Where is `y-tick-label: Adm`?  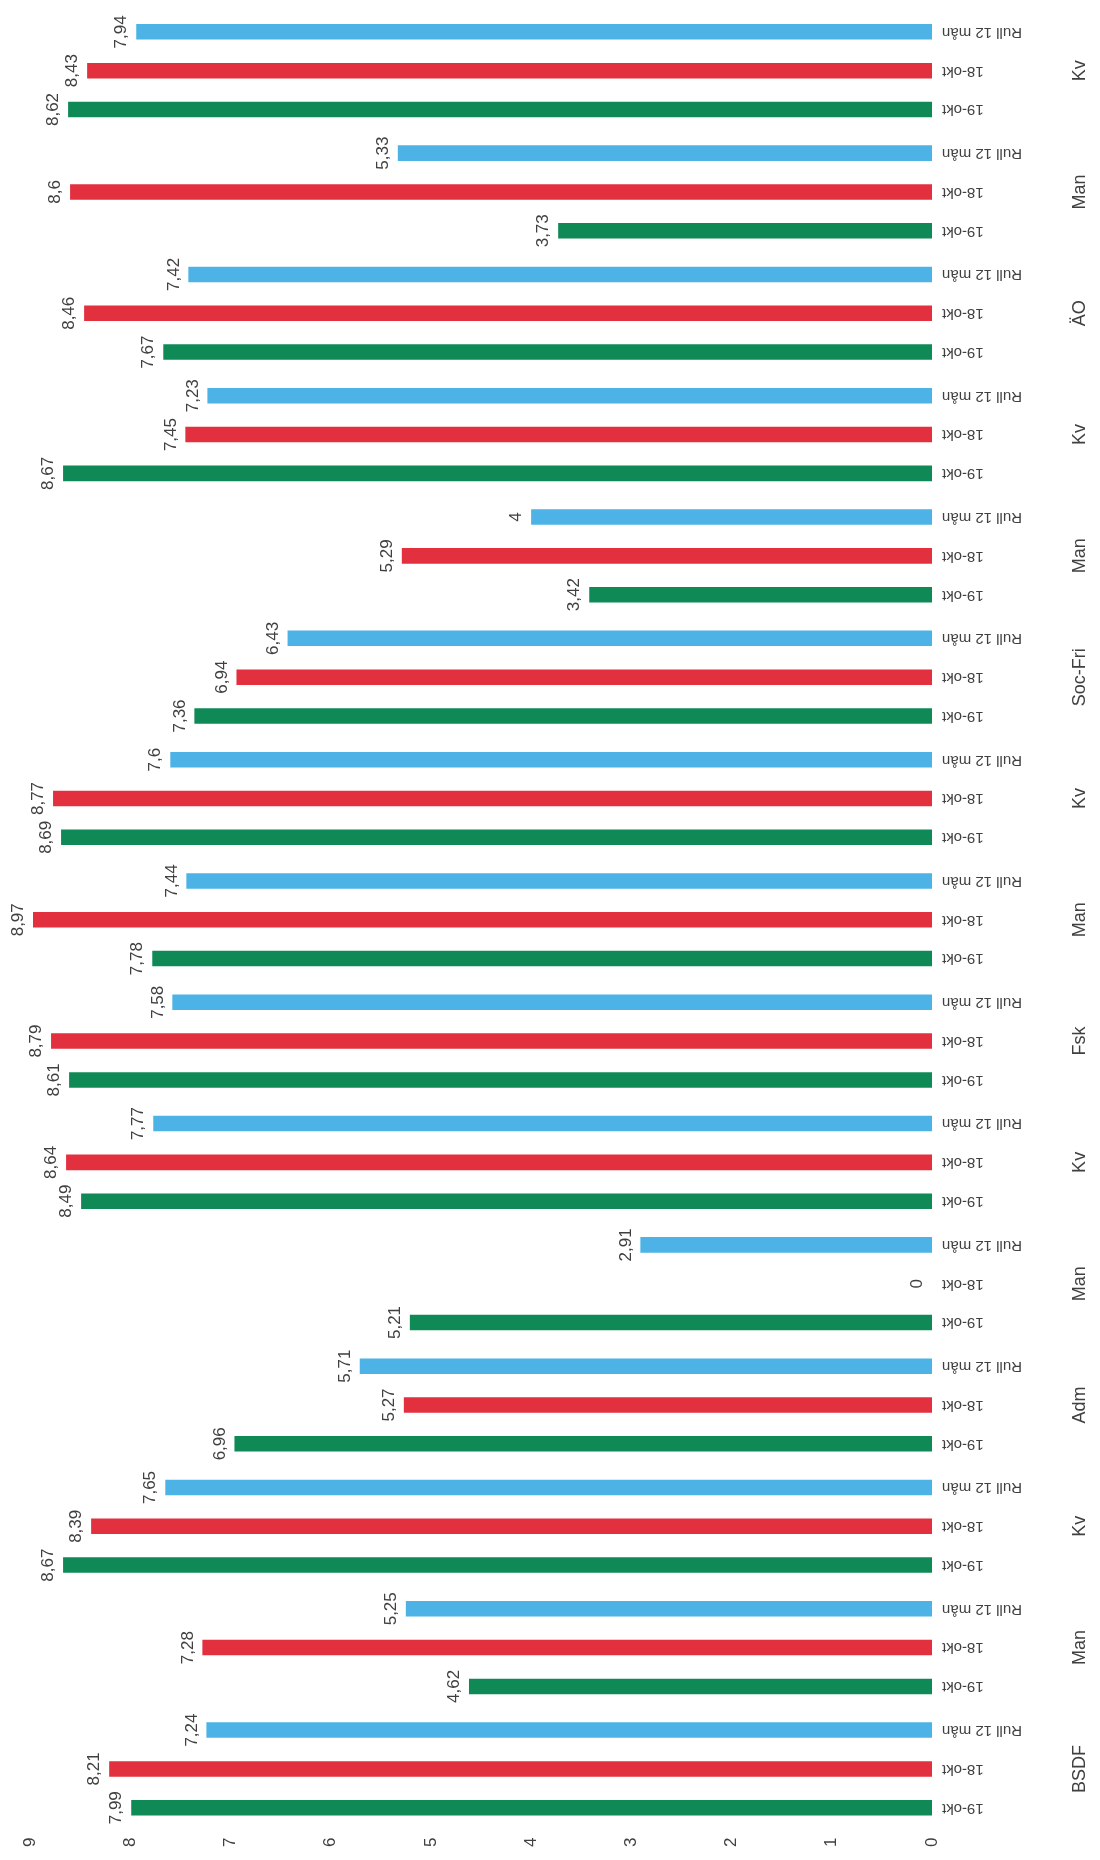 y-tick-label: Adm is located at coordinates (1078, 1405).